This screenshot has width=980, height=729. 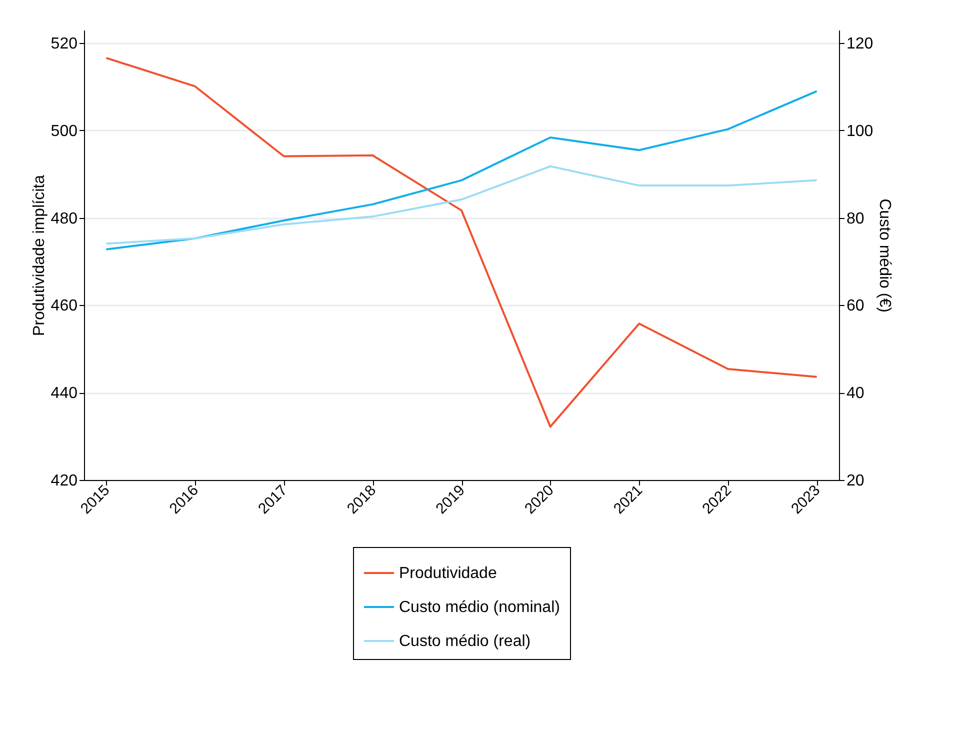 What do you see at coordinates (461, 205) in the screenshot?
I see `line-series` at bounding box center [461, 205].